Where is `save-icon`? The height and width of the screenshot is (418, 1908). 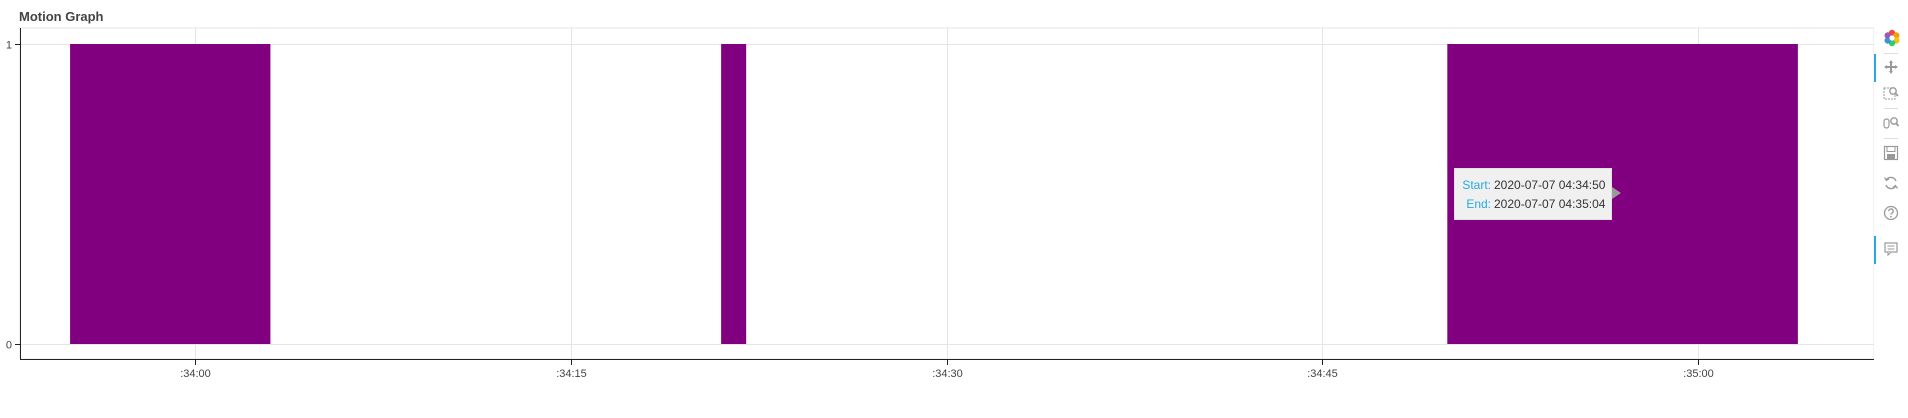
save-icon is located at coordinates (1891, 153).